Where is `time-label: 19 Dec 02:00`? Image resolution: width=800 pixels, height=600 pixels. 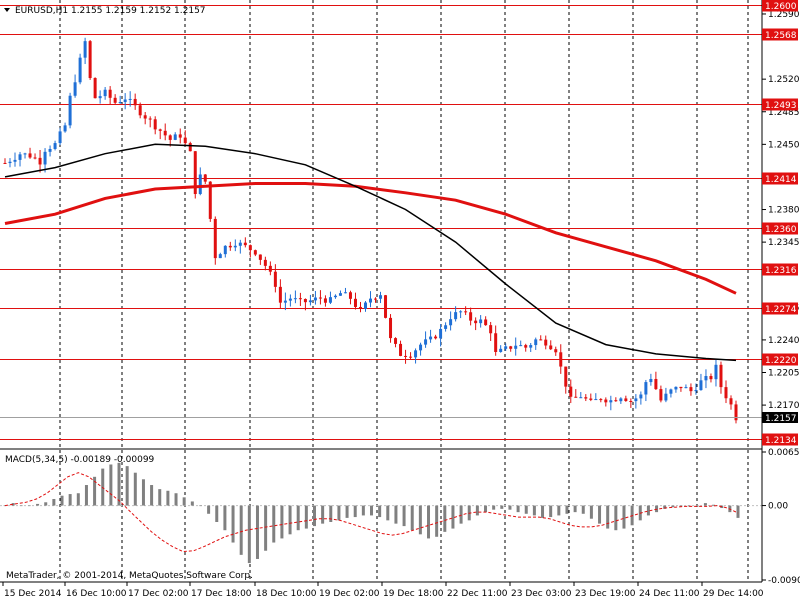 time-label: 19 Dec 02:00 is located at coordinates (349, 594).